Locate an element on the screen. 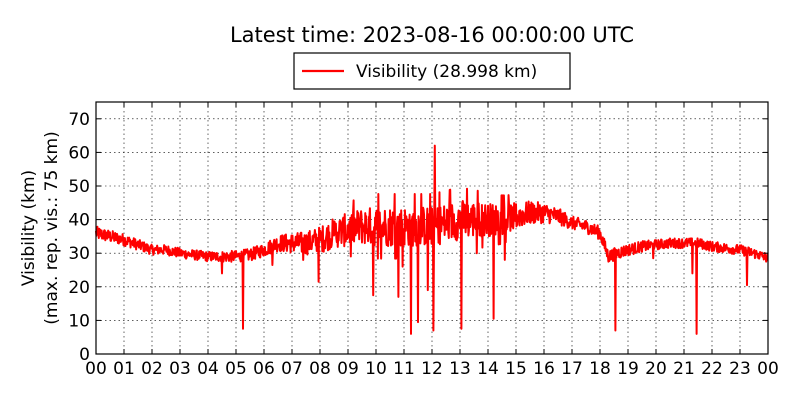 This screenshot has height=400, width=800. x-tick-label: 02 is located at coordinates (152, 369).